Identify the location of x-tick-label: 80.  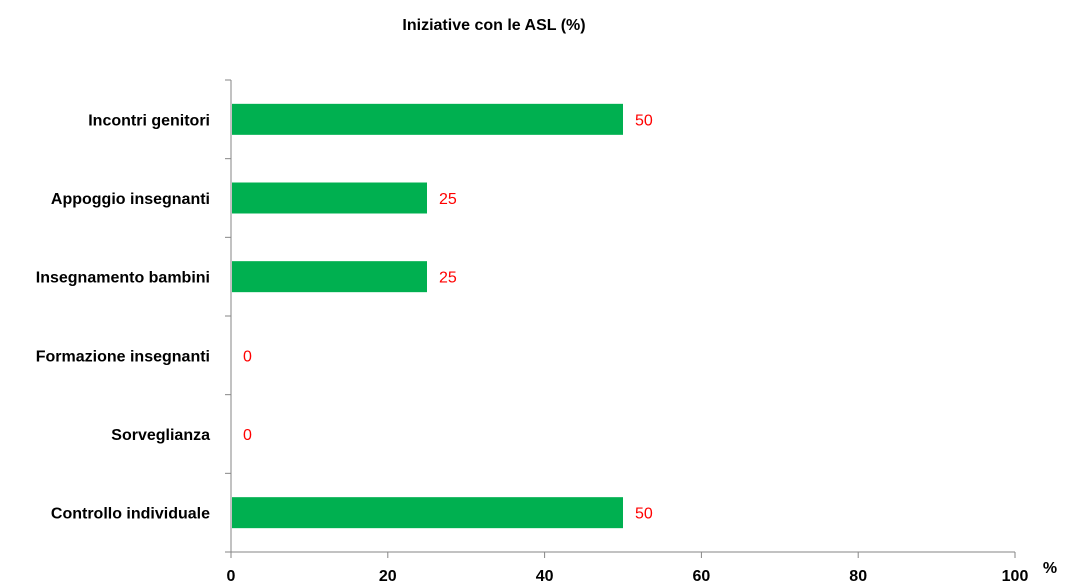
(858, 576).